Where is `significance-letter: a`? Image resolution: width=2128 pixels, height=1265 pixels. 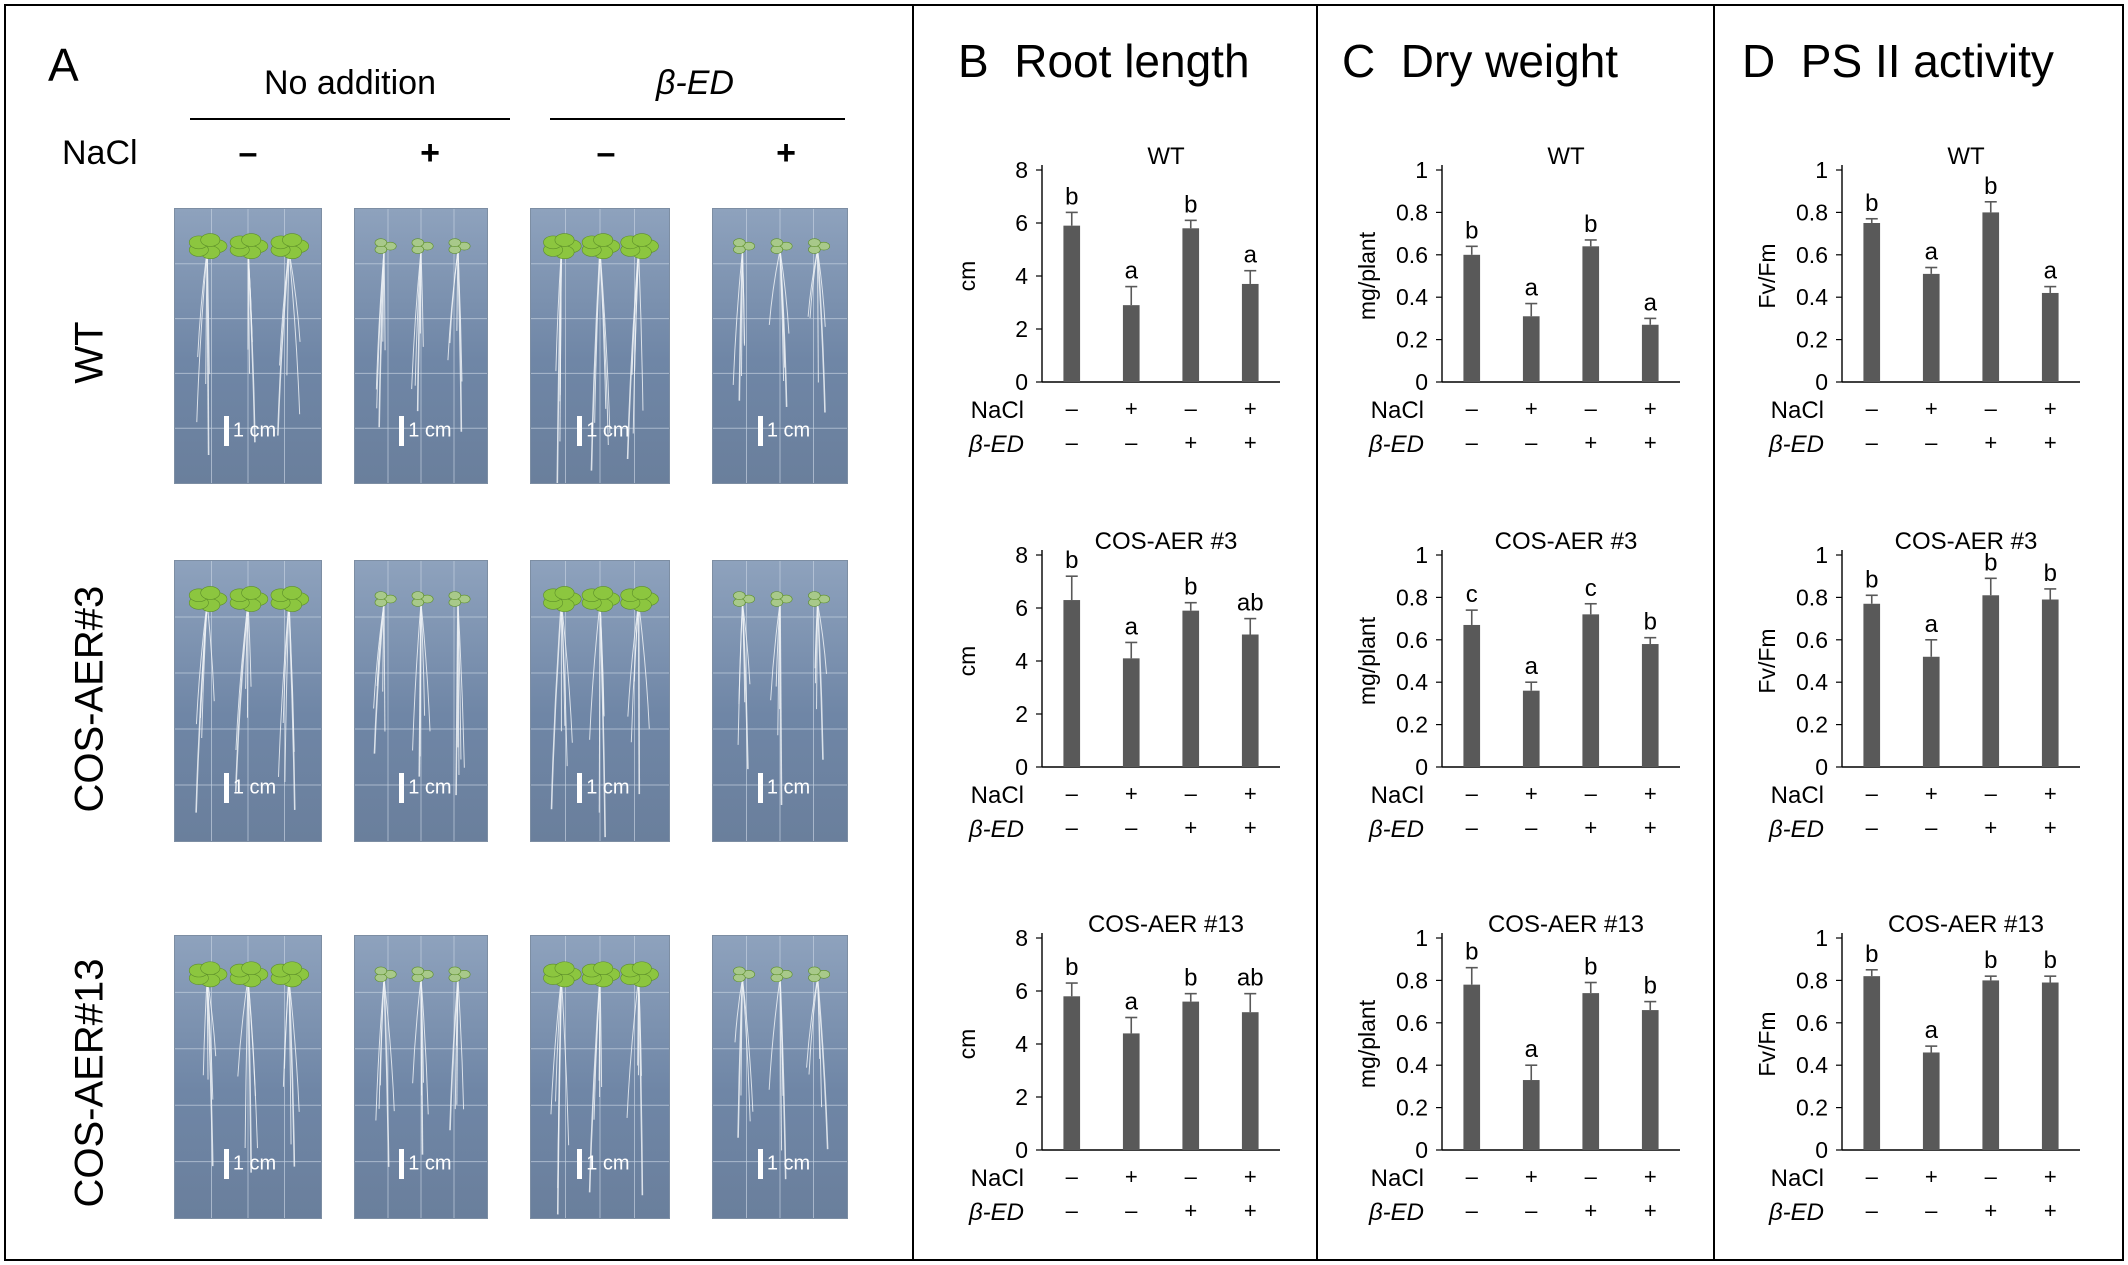
significance-letter: a is located at coordinates (1532, 288).